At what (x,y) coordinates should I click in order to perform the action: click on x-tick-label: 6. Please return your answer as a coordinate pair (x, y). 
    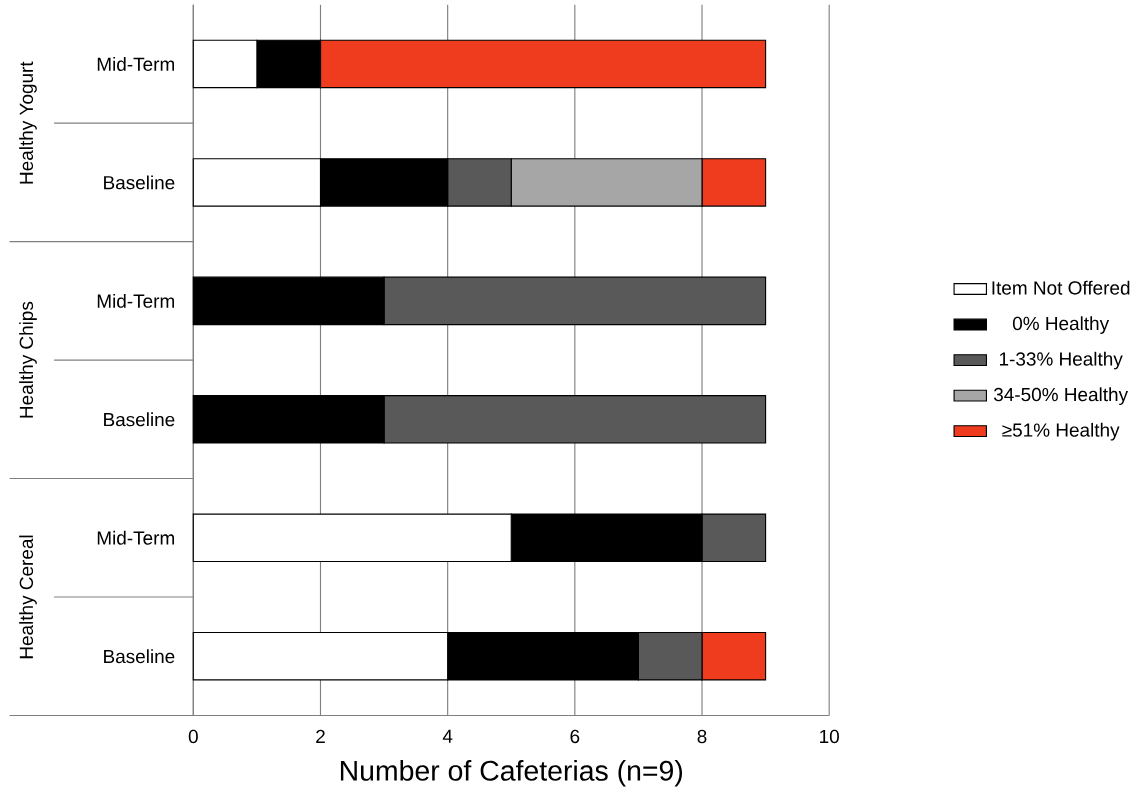
    Looking at the image, I should click on (575, 736).